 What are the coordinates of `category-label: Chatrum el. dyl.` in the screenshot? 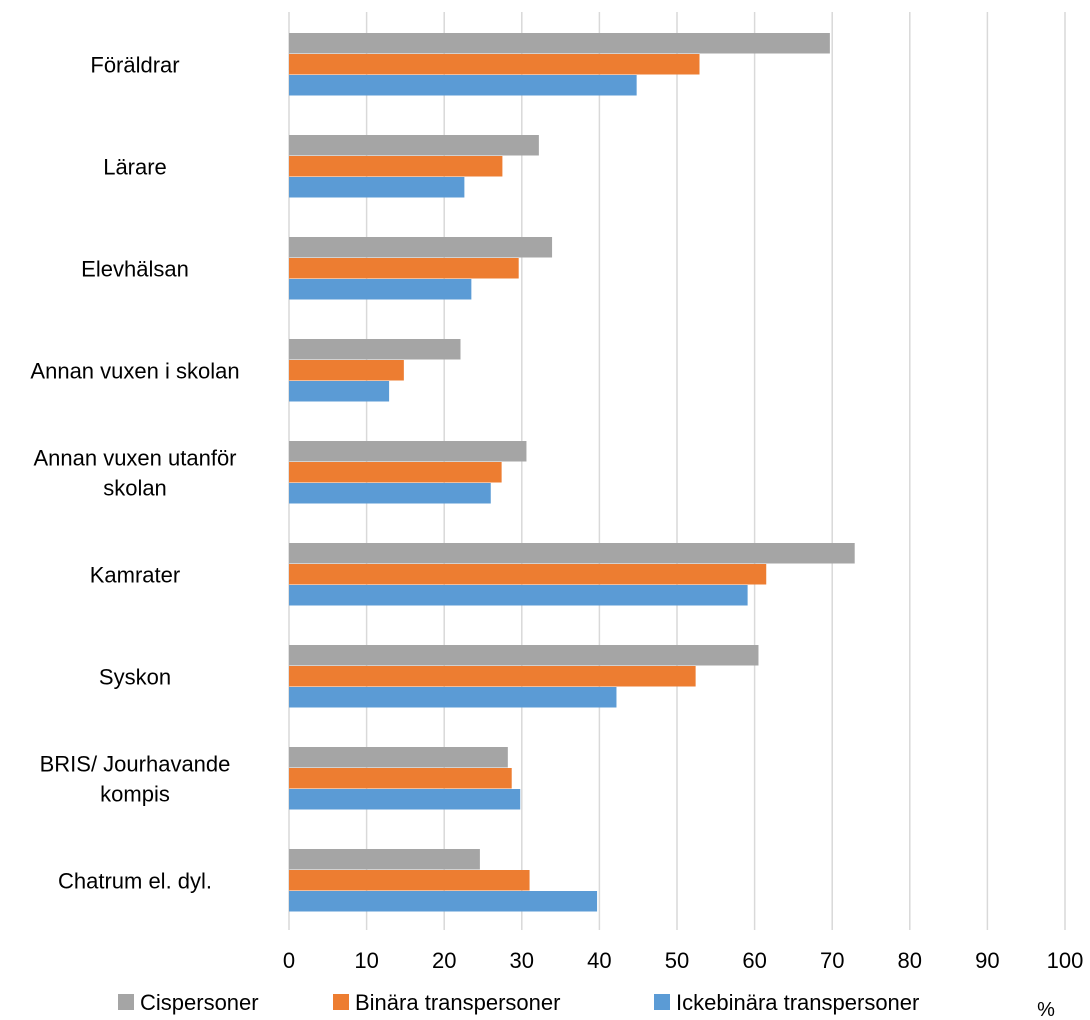 It's located at (135, 881).